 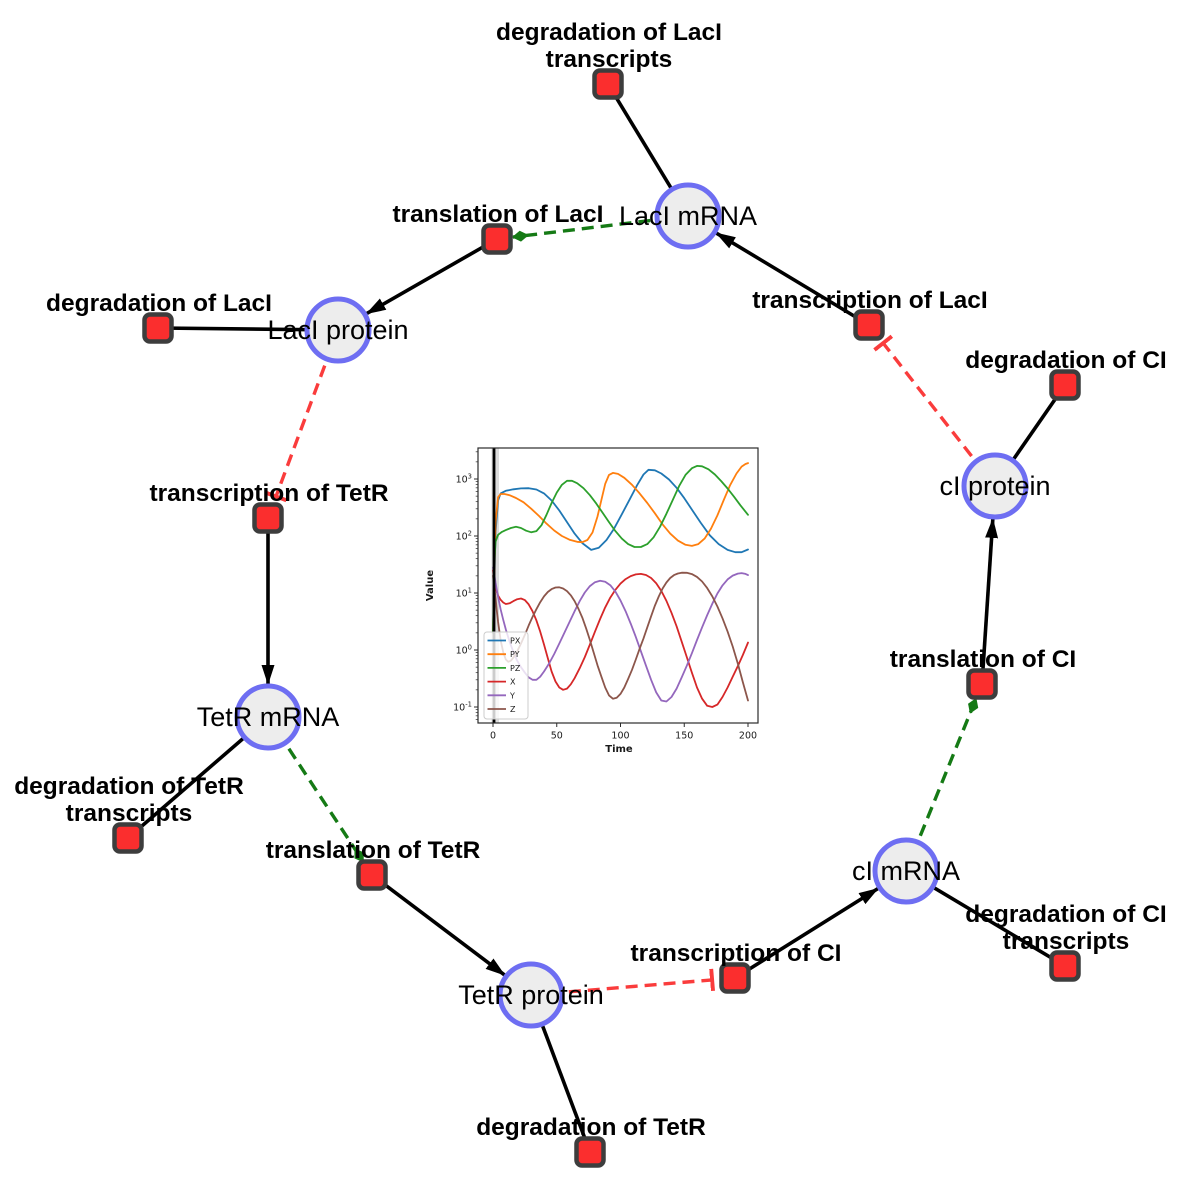 I want to click on legend-label-X: X, so click(x=513, y=682).